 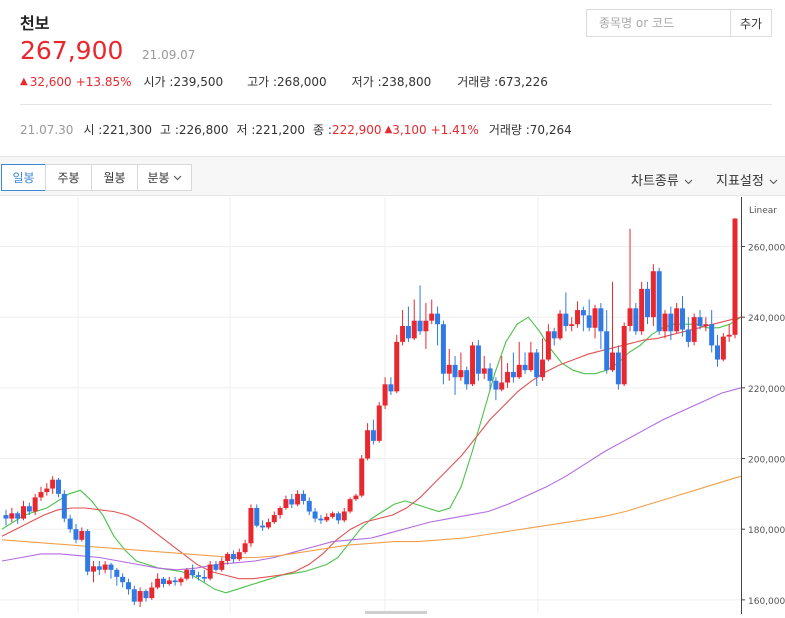 I want to click on search-input, so click(x=658, y=23).